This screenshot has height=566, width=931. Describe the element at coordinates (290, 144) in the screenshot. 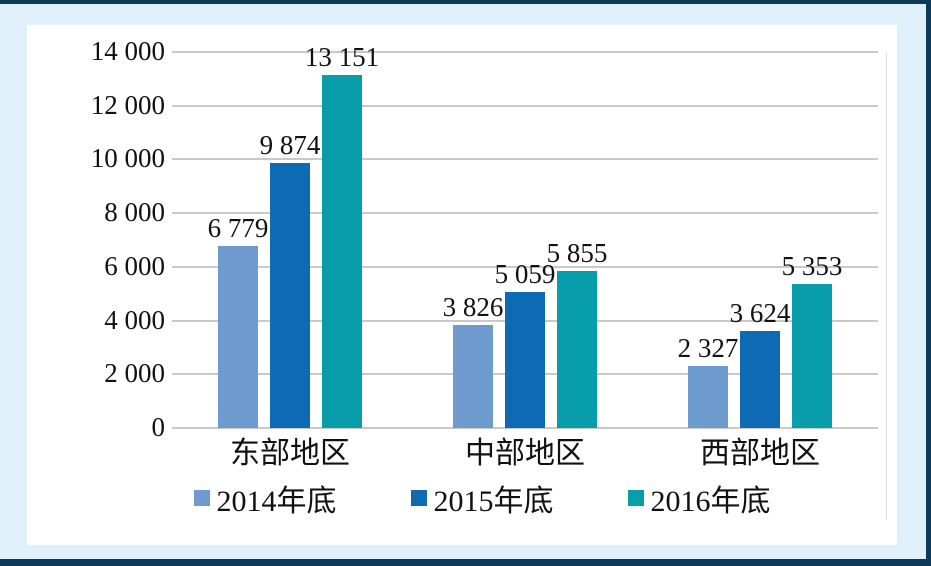

I see `bar-value-label: 9 874` at that location.